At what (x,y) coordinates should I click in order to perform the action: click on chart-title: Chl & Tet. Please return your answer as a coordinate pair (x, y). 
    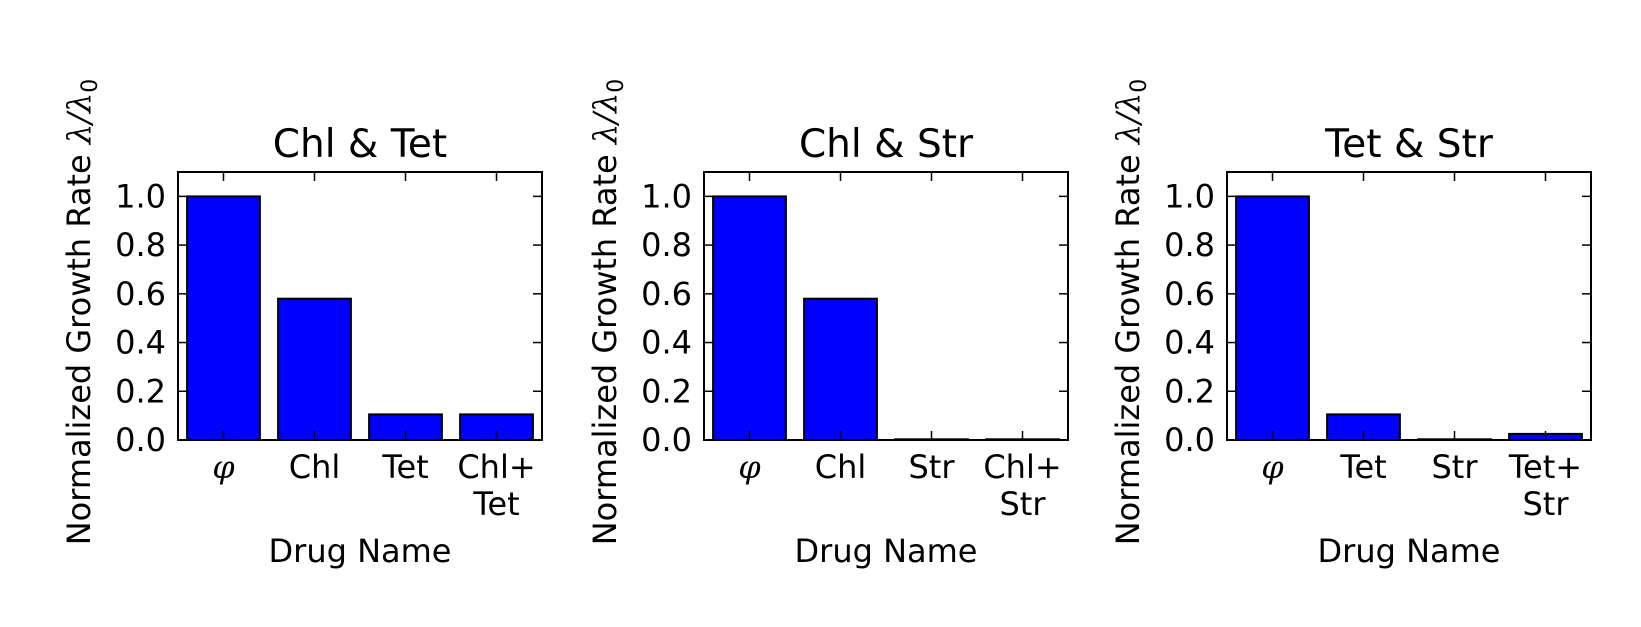
    Looking at the image, I should click on (360, 144).